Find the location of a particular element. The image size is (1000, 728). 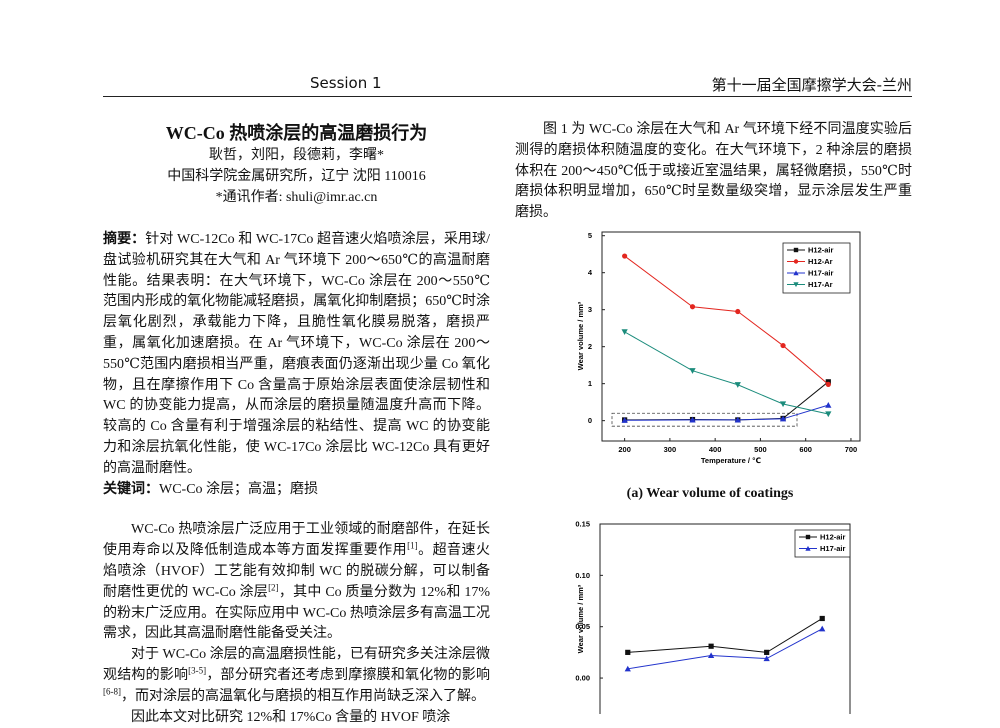

legend-label: H17-Ar is located at coordinates (820, 284).